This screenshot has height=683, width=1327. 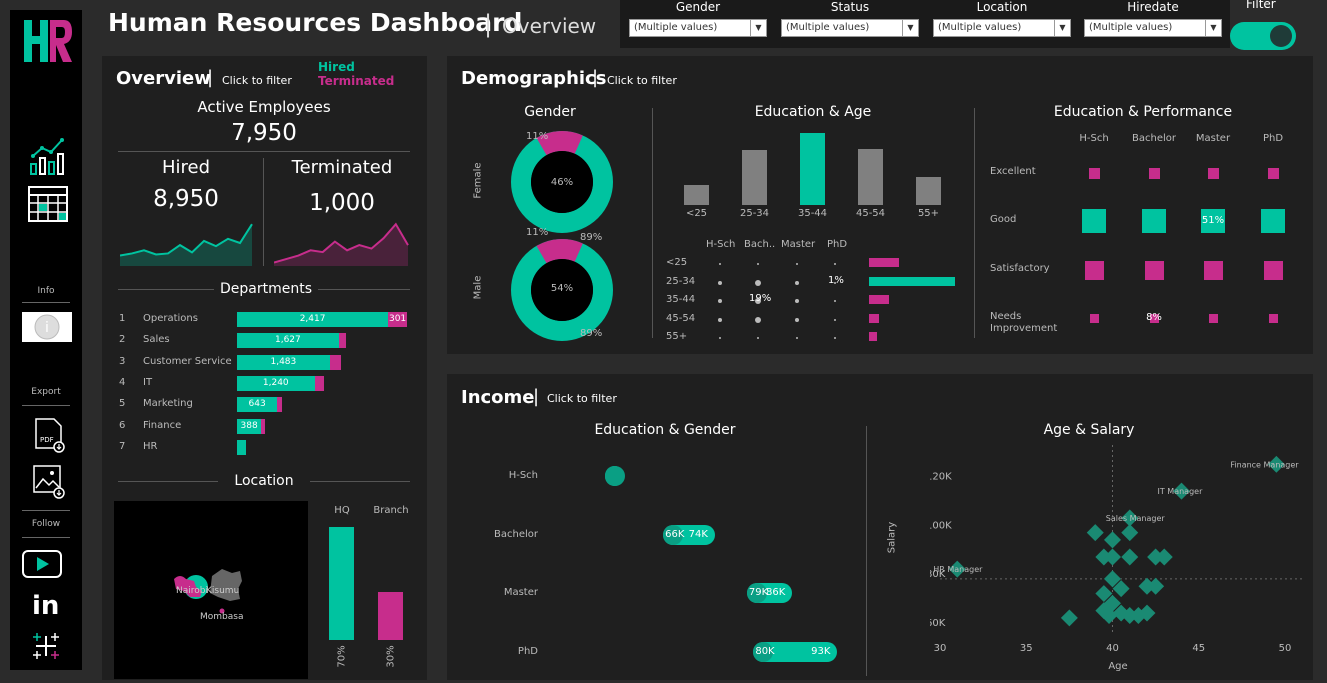 What do you see at coordinates (47, 327) in the screenshot?
I see `info-icon: i` at bounding box center [47, 327].